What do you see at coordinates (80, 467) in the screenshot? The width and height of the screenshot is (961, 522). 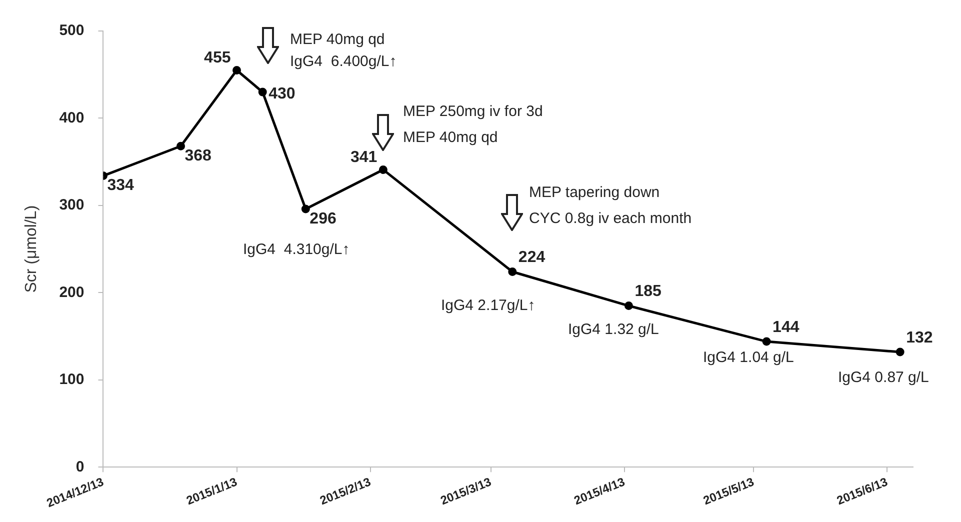 I see `y-tick-label: 0` at bounding box center [80, 467].